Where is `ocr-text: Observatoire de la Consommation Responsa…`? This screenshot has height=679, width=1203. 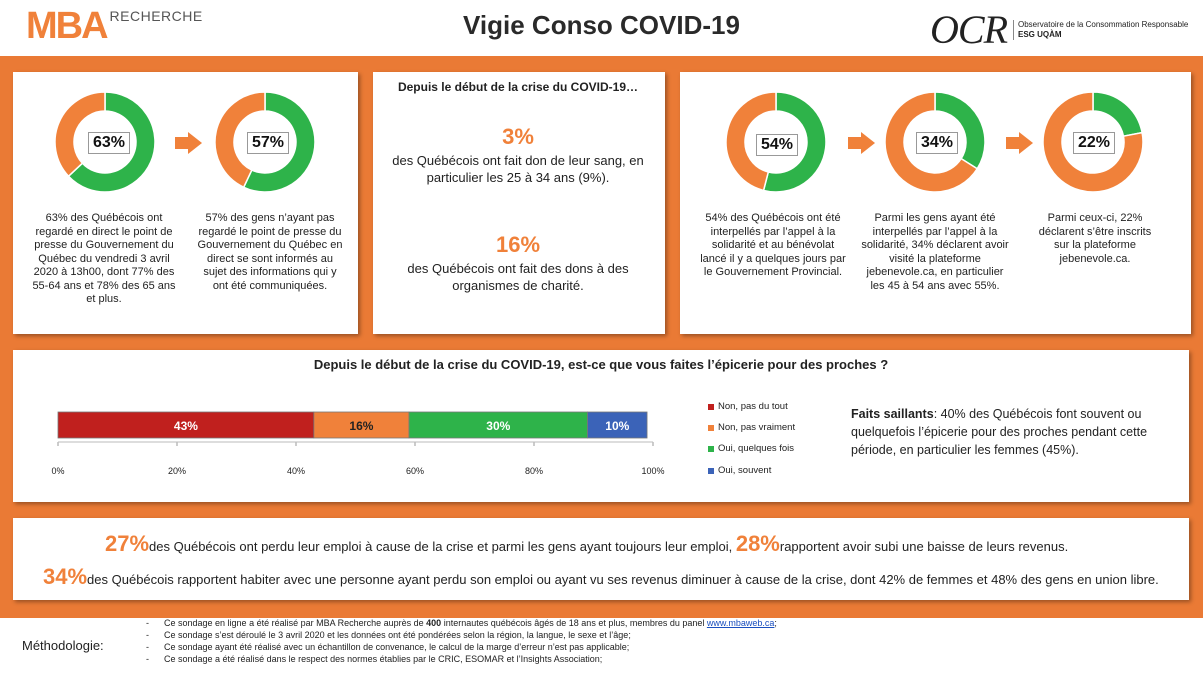
ocr-text: Observatoire de la Consommation Responsa… is located at coordinates (1101, 29).